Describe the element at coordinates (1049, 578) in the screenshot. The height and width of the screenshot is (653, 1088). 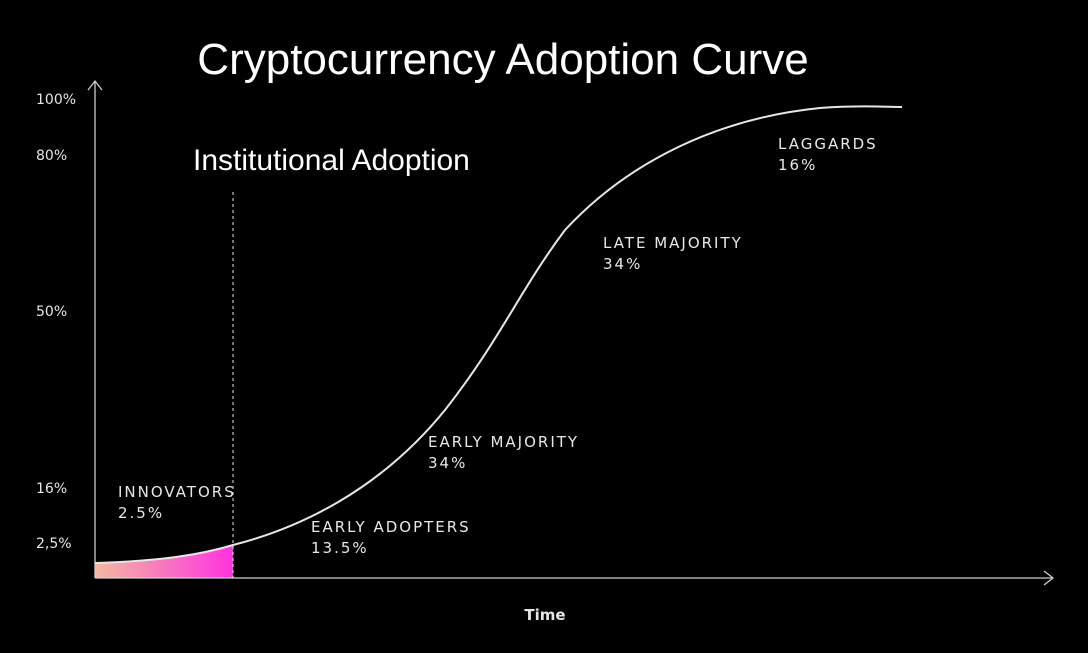
I see `x-axis-arrow` at that location.